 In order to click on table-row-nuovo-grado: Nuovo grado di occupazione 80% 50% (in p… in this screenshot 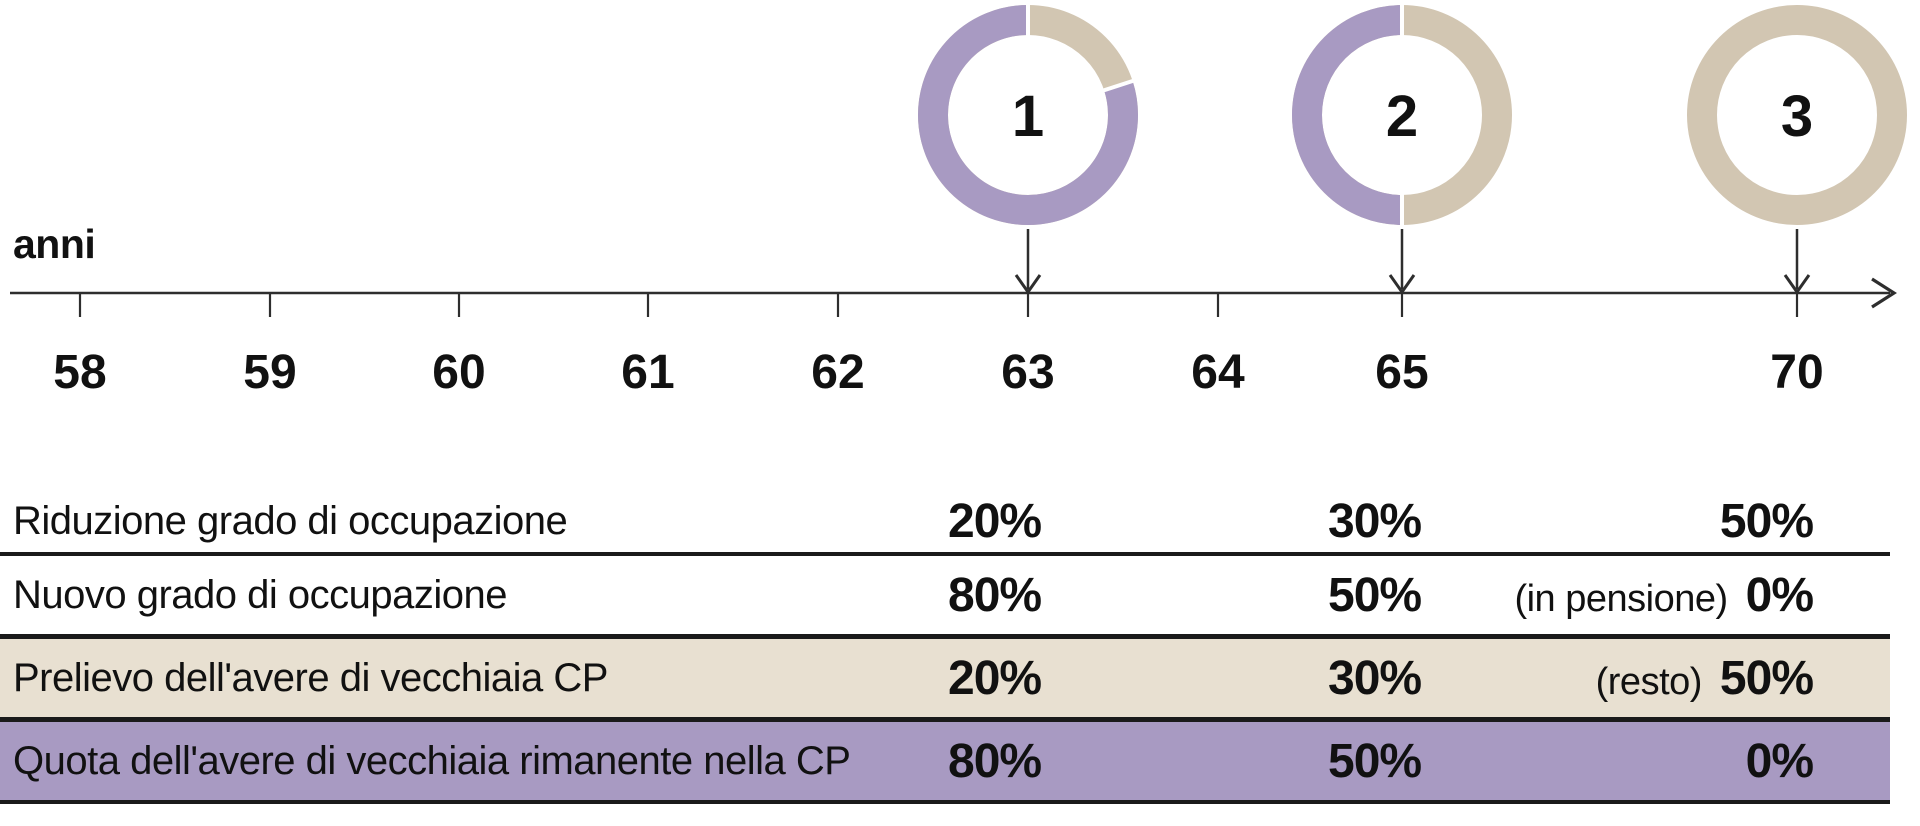, I will do `click(945, 595)`.